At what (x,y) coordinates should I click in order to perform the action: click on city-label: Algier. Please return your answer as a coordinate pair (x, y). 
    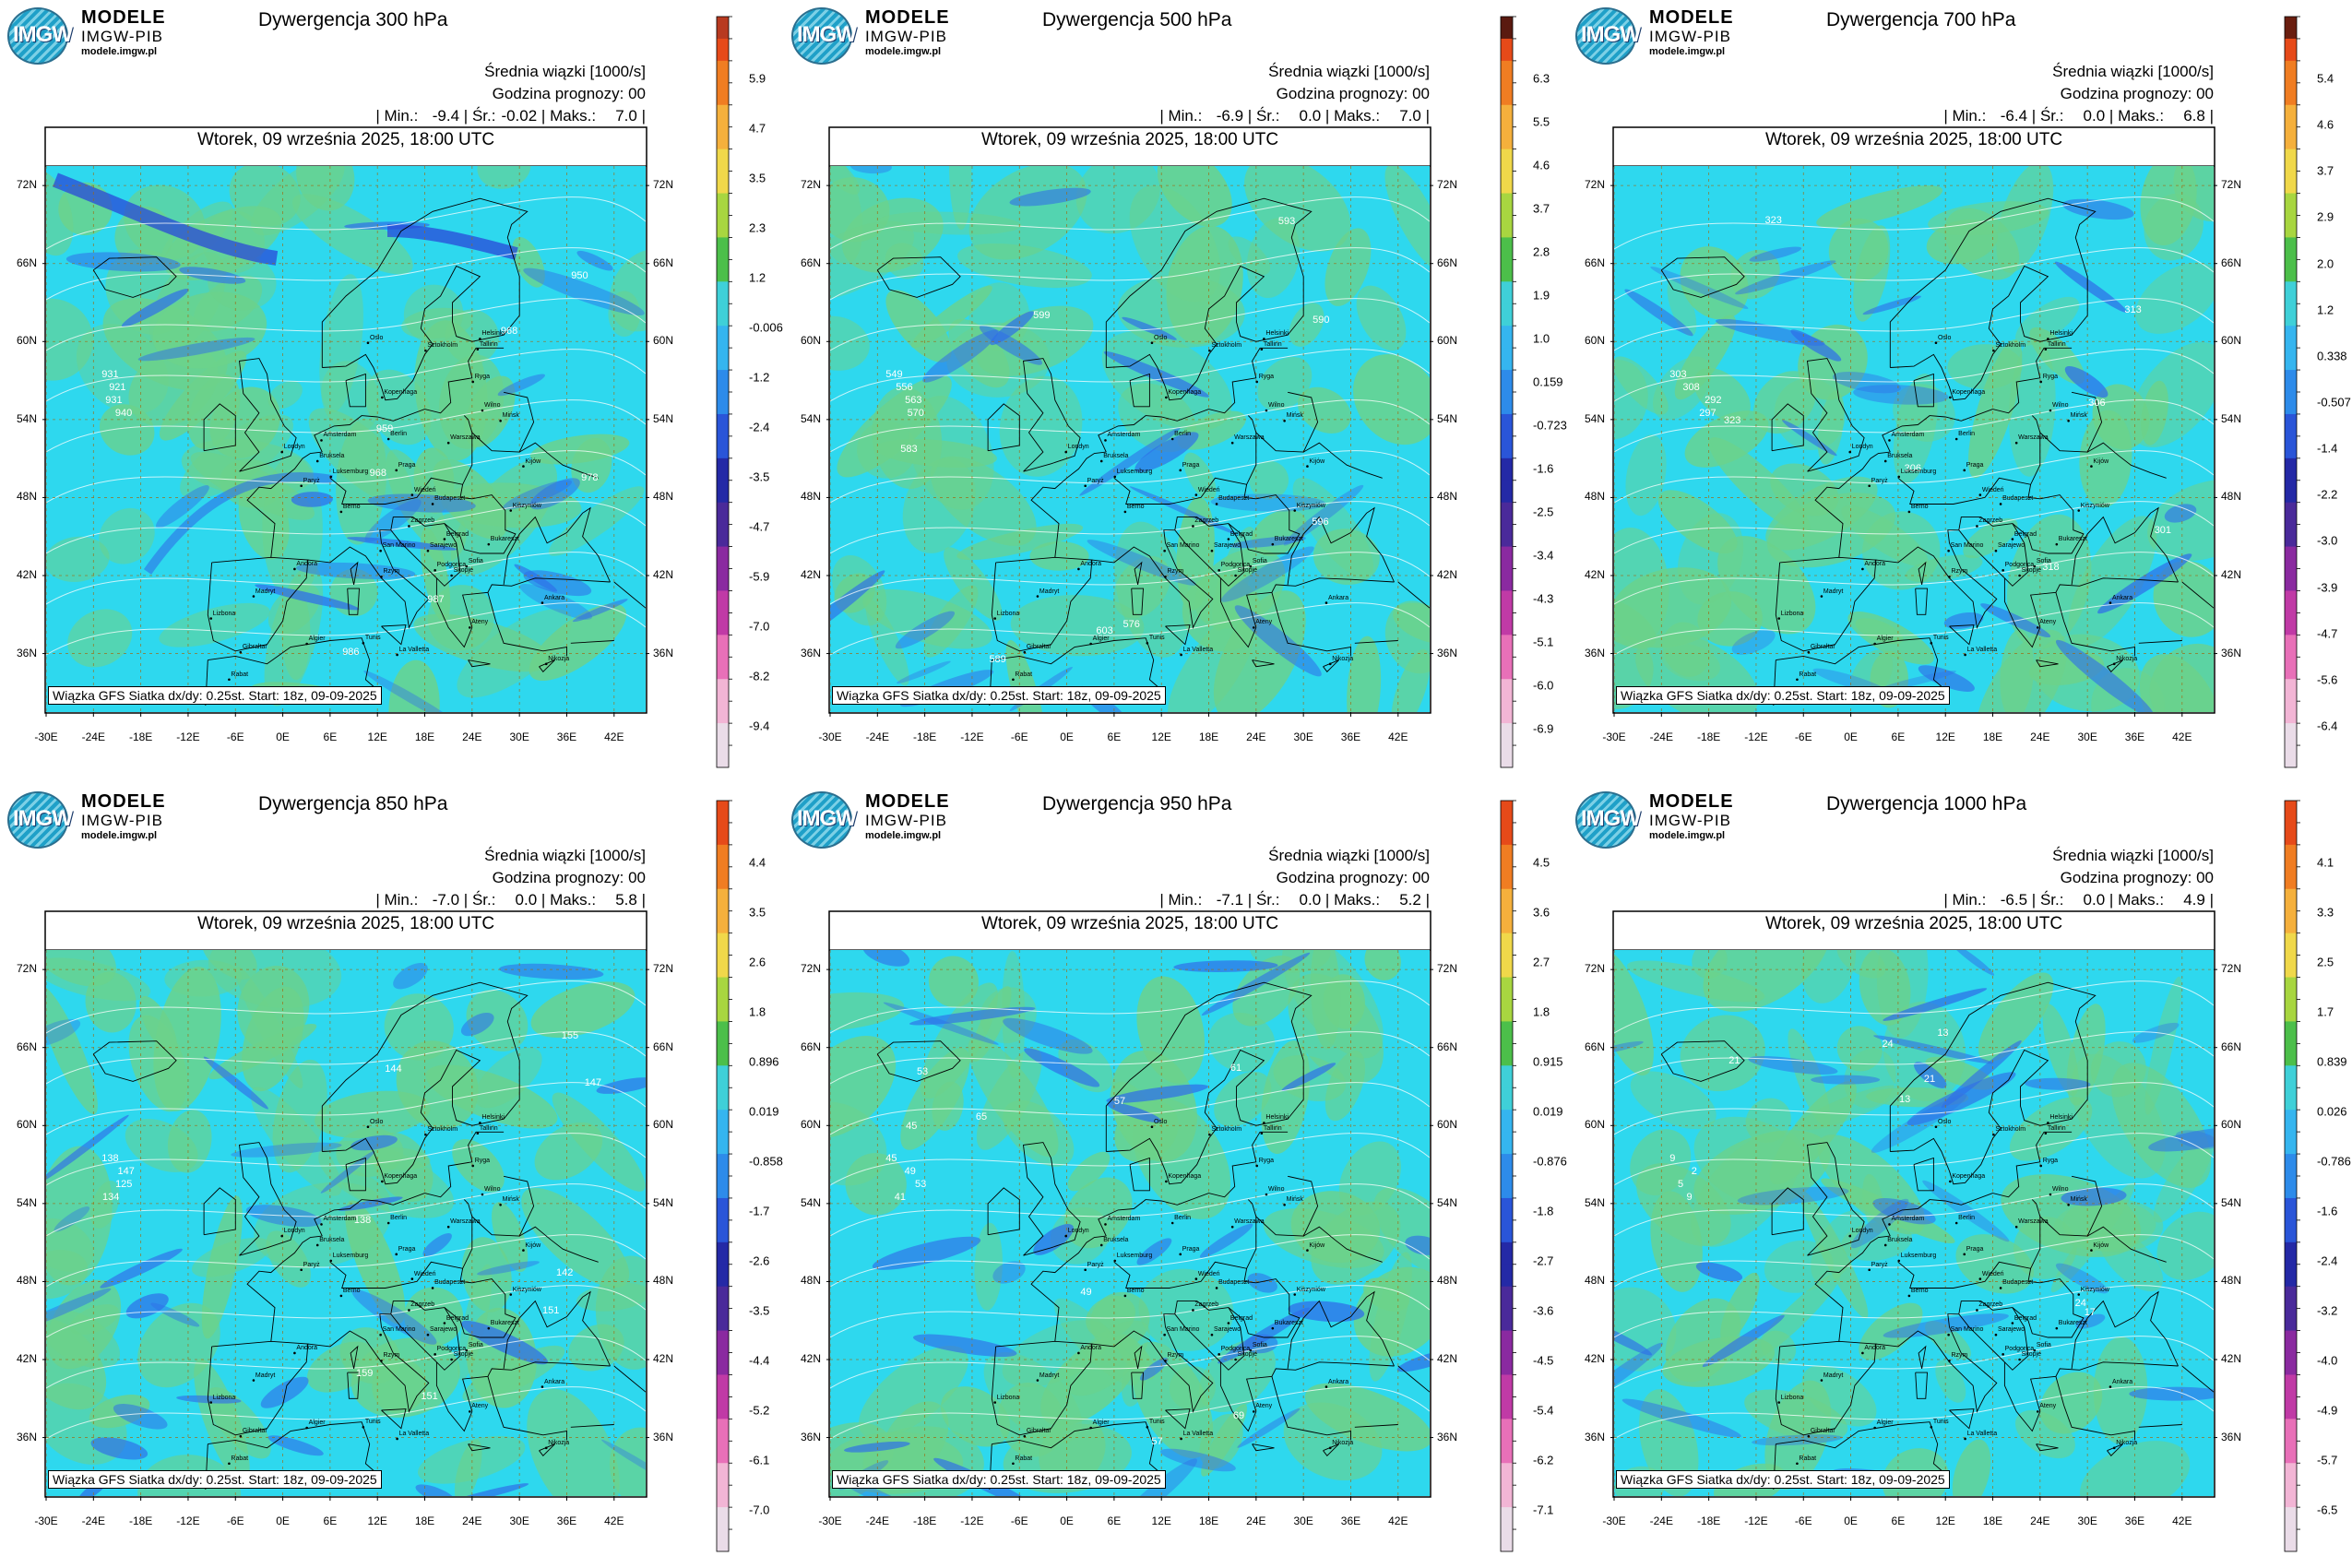
    Looking at the image, I should click on (1885, 1423).